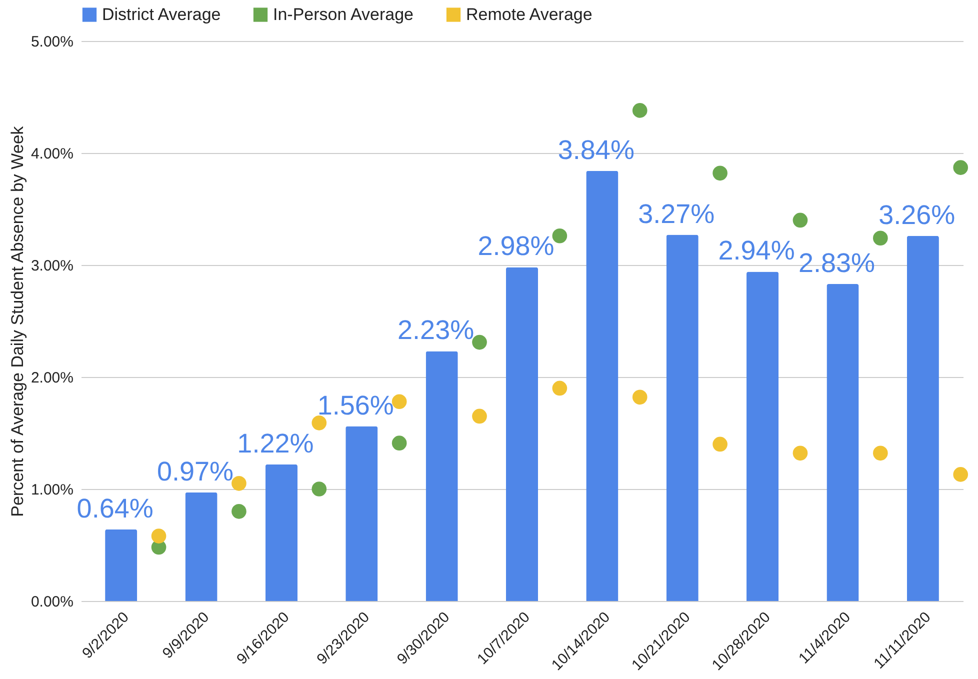  What do you see at coordinates (52, 602) in the screenshot?
I see `y-tick-label: 0.00%` at bounding box center [52, 602].